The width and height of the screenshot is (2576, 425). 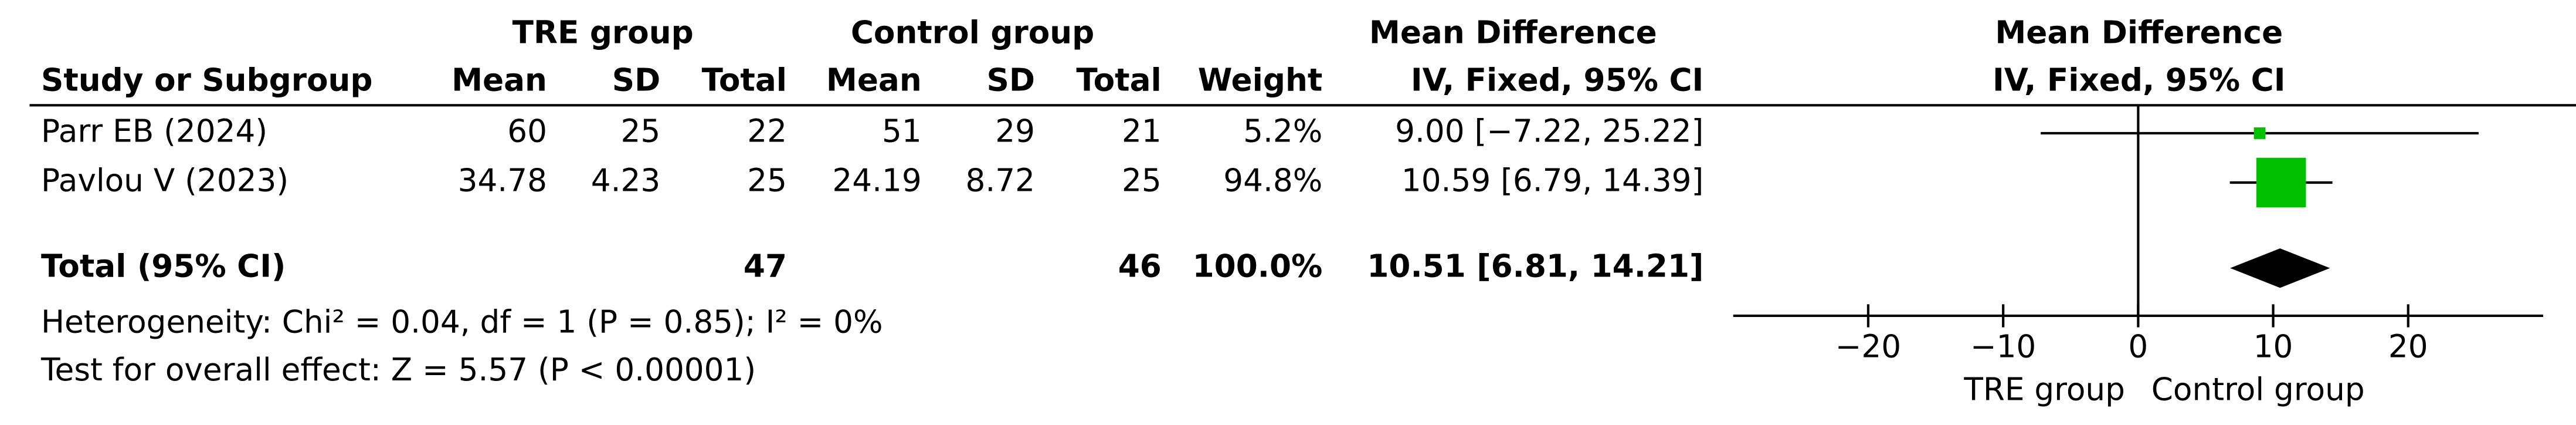 I want to click on total-cell: 100.0%, so click(x=1258, y=266).